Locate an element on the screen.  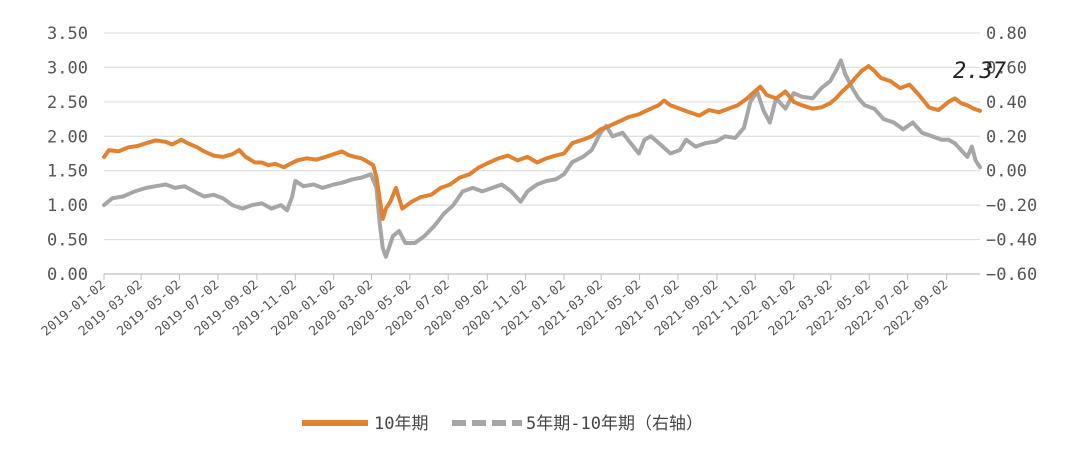
left-tick-label: 1.50 is located at coordinates (67, 172).